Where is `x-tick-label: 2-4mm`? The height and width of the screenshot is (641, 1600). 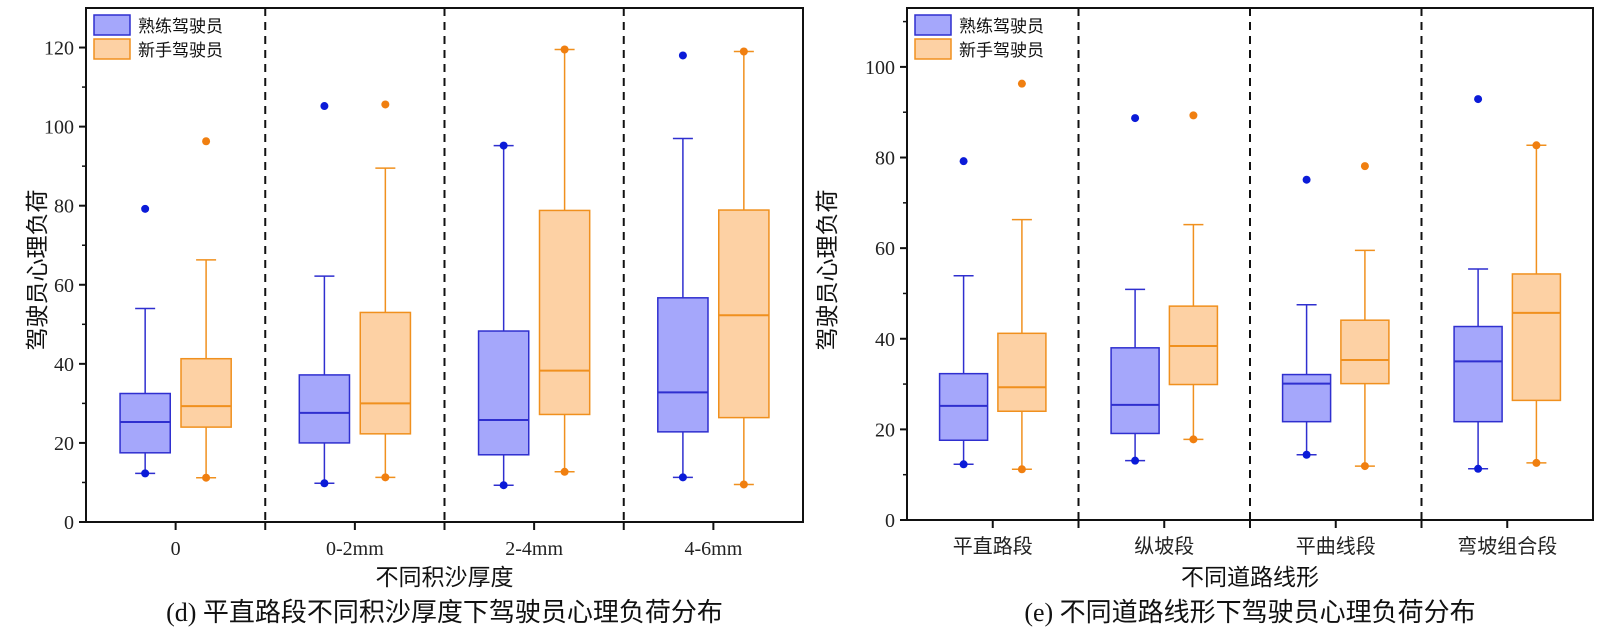
x-tick-label: 2-4mm is located at coordinates (534, 549).